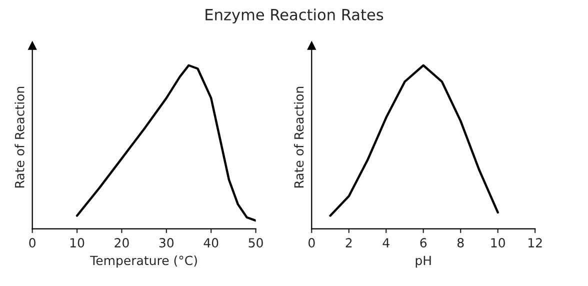  Describe the element at coordinates (460, 243) in the screenshot. I see `x-tick-label: 8` at that location.